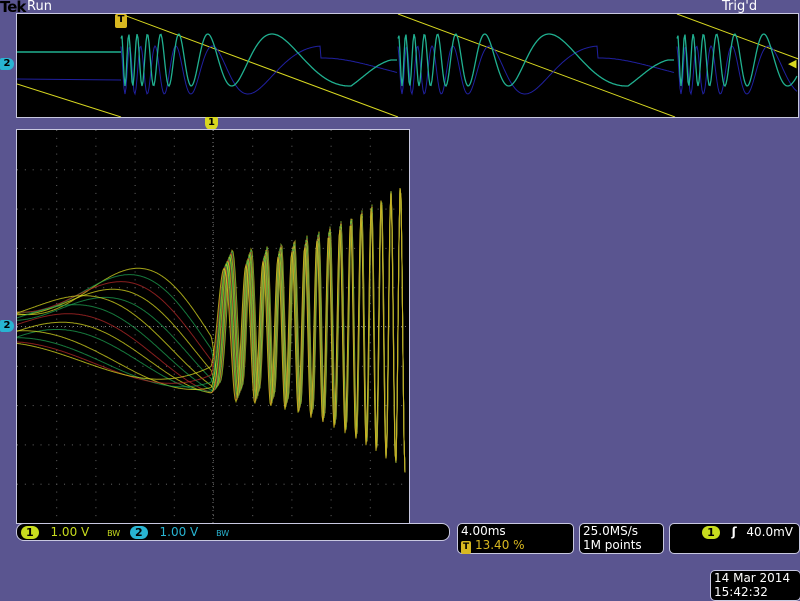  What do you see at coordinates (211, 123) in the screenshot?
I see `ch1-x-marker: 1` at bounding box center [211, 123].